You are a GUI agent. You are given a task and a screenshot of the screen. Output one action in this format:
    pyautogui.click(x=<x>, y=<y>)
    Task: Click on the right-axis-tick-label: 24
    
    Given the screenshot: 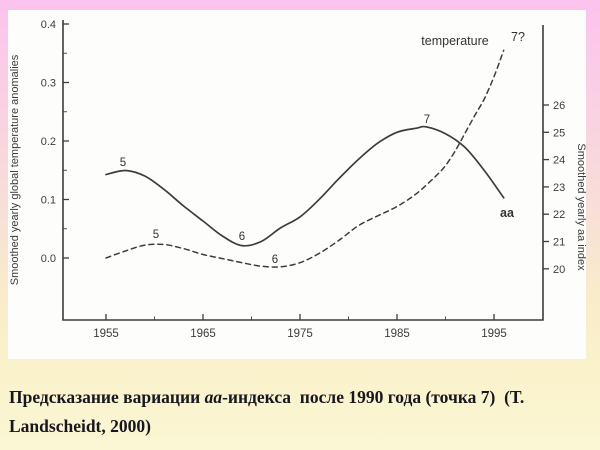 What is the action you would take?
    pyautogui.click(x=559, y=161)
    